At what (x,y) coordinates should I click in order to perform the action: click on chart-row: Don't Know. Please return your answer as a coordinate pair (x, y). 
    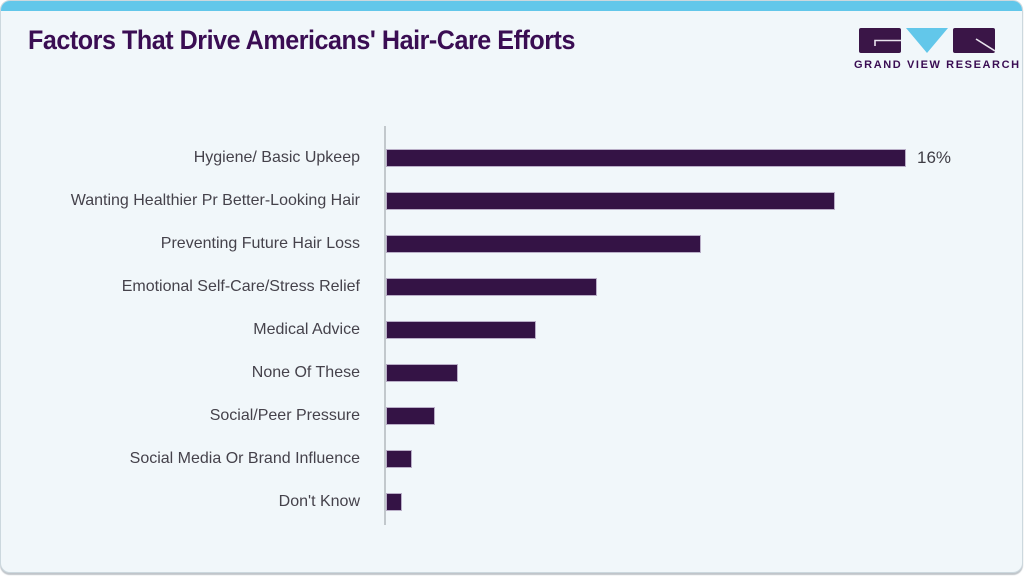
    Looking at the image, I should click on (511, 501).